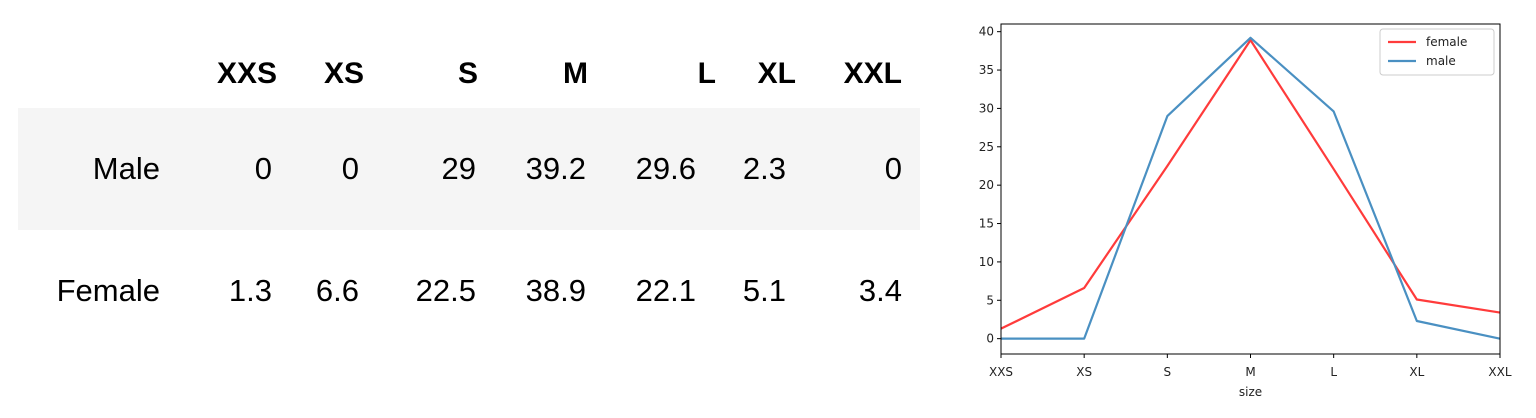 This screenshot has width=1536, height=418. Describe the element at coordinates (986, 185) in the screenshot. I see `y-tick-label: 20` at that location.